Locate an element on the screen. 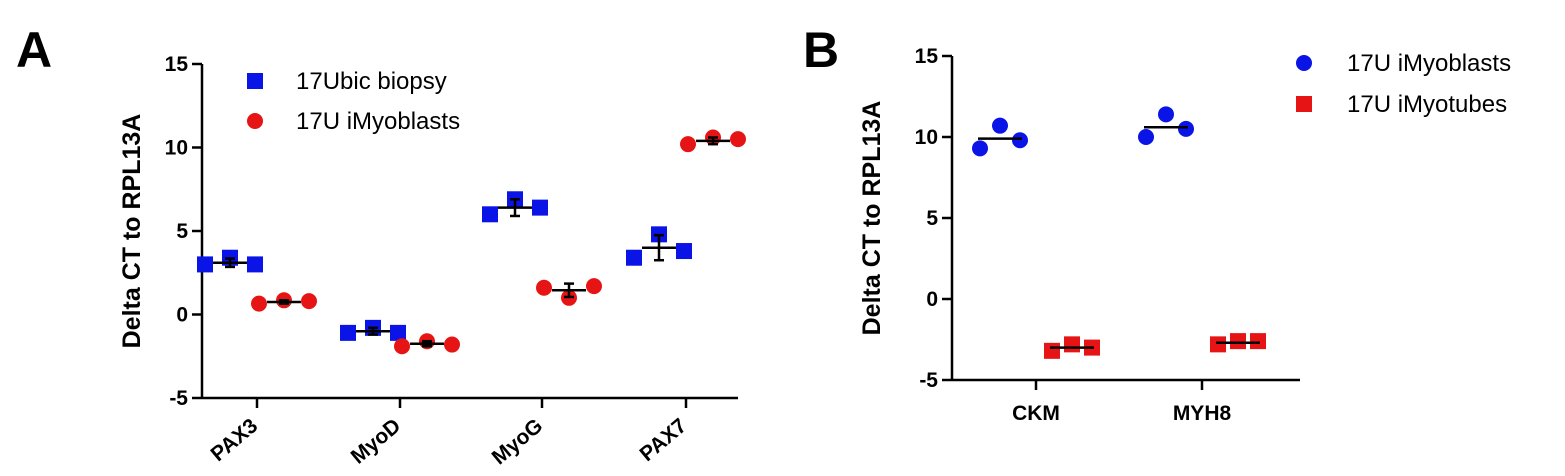  x-category-label: MYH8 is located at coordinates (1202, 413).